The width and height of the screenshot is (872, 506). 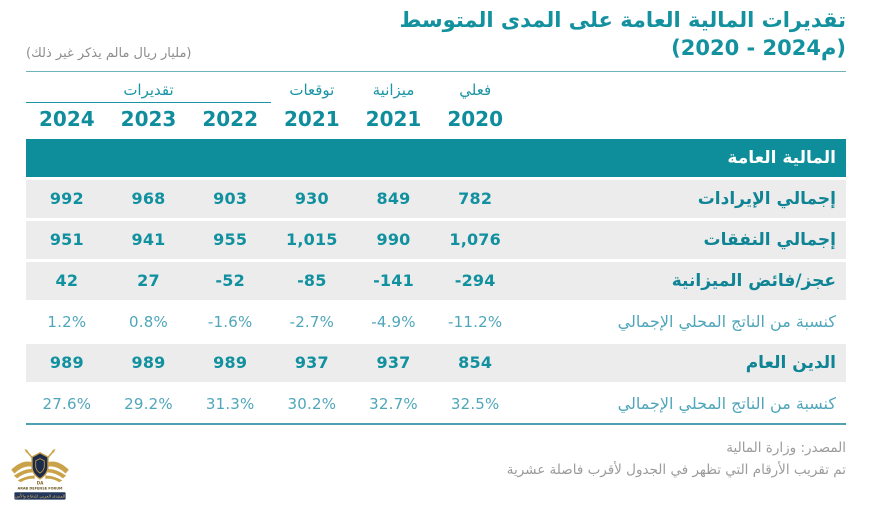 What do you see at coordinates (149, 92) in the screenshot?
I see `colhead-estimates-label: تقديرات` at bounding box center [149, 92].